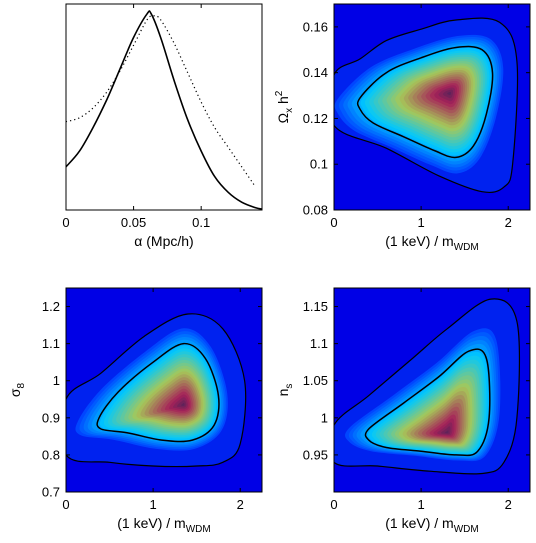 This screenshot has width=536, height=543. Describe the element at coordinates (315, 380) in the screenshot. I see `y-tick-label: 1.05` at that location.